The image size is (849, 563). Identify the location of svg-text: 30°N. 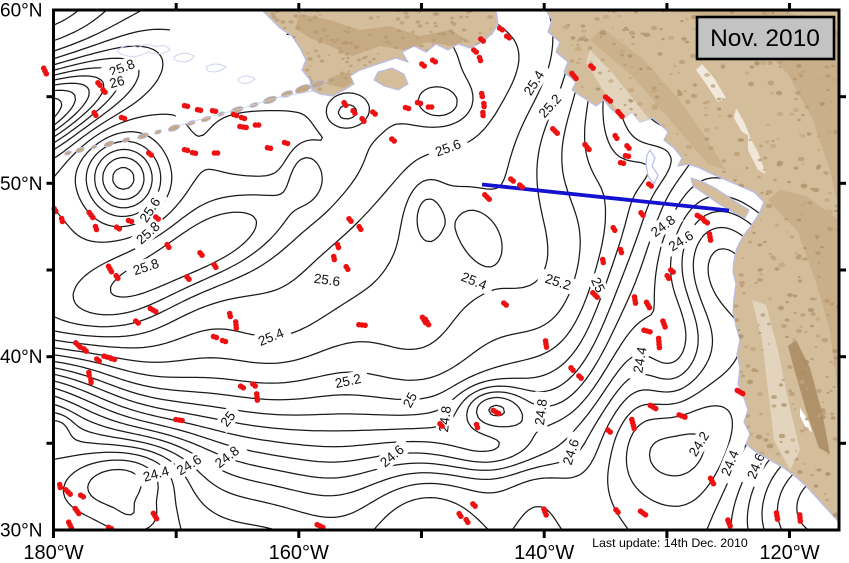
(21, 531).